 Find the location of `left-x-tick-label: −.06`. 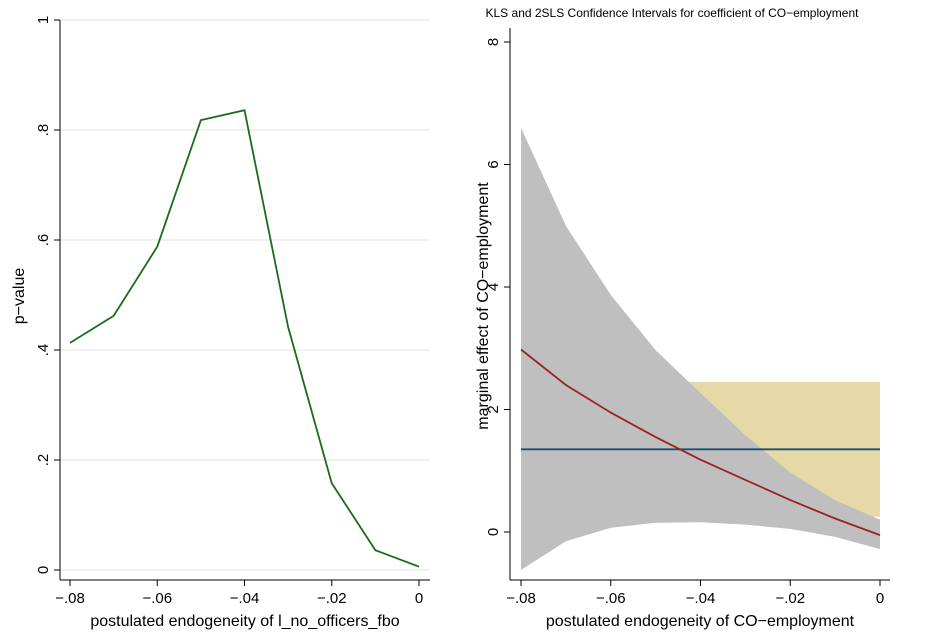

left-x-tick-label: −.06 is located at coordinates (157, 598).